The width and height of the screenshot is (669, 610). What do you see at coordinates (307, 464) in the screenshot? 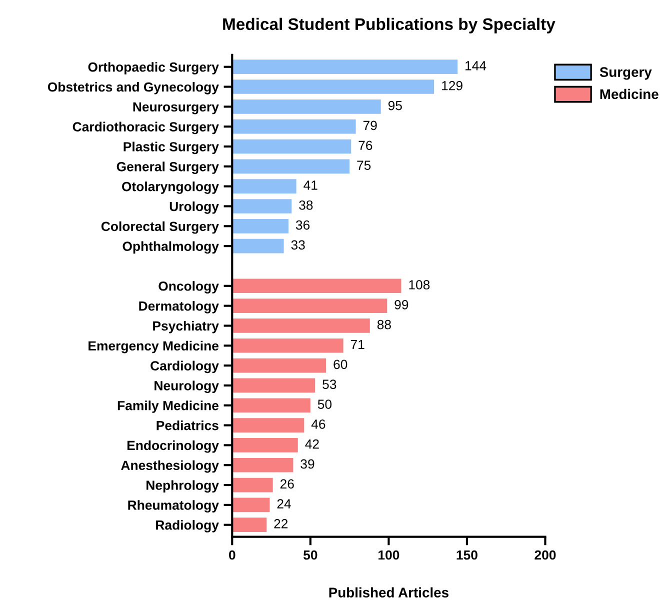
I see `data-label: 39` at bounding box center [307, 464].